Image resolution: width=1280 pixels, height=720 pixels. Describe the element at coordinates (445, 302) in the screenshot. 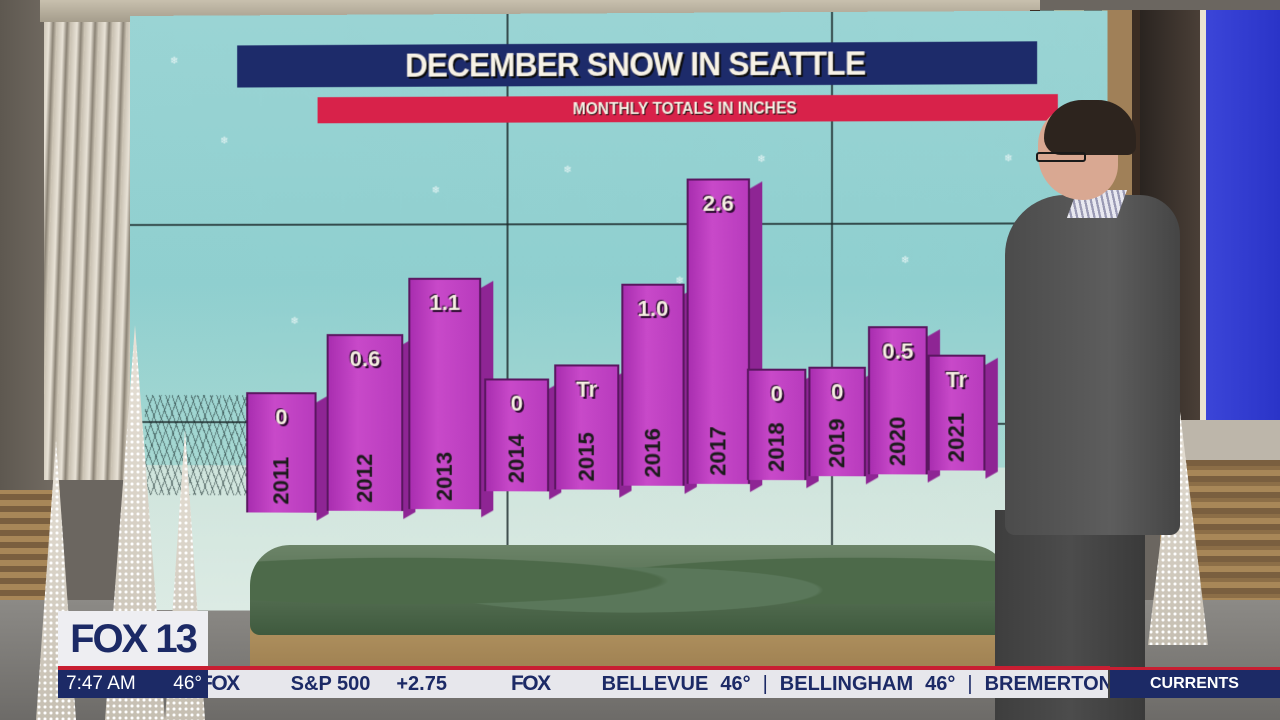

I see `bar-value: 1.1` at that location.